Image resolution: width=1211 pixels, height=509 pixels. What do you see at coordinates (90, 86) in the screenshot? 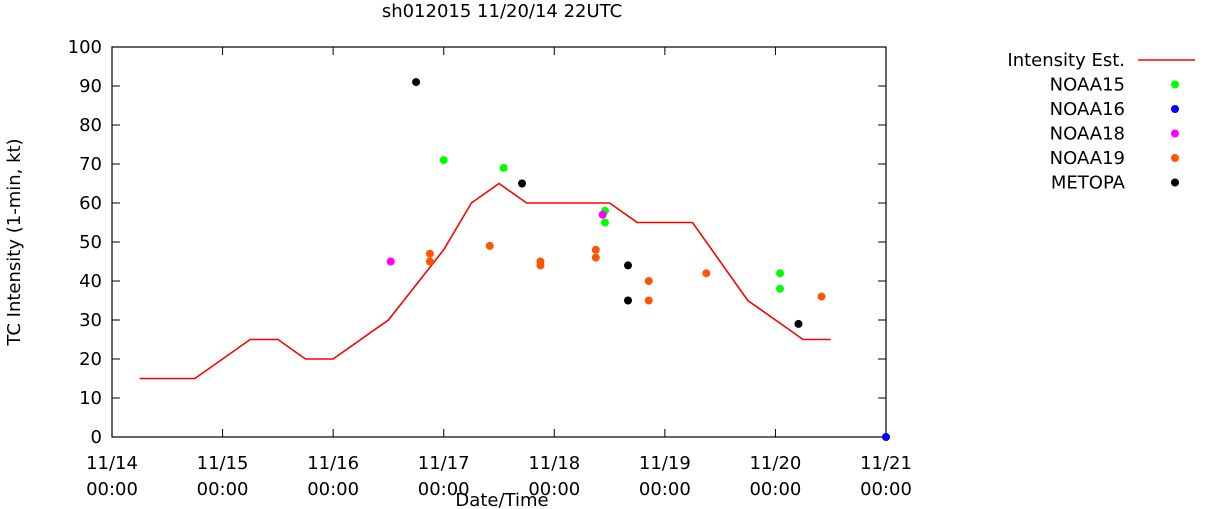
I see `y-tick-label: 90` at bounding box center [90, 86].